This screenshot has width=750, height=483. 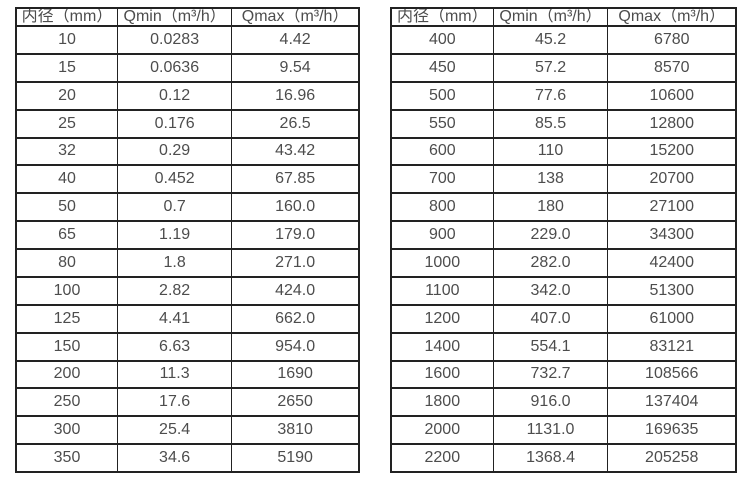 What do you see at coordinates (550, 123) in the screenshot?
I see `table-cell: 85.5` at bounding box center [550, 123].